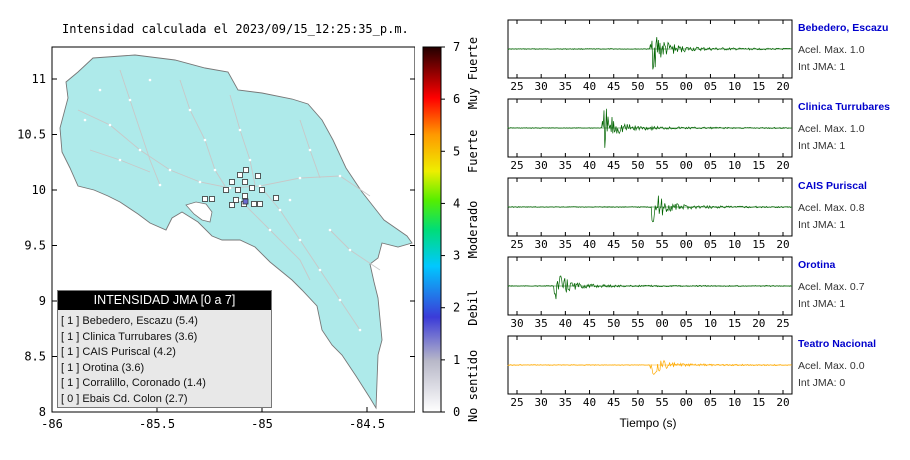  What do you see at coordinates (661, 402) in the screenshot?
I see `wave-tick-label: 55` at bounding box center [661, 402].